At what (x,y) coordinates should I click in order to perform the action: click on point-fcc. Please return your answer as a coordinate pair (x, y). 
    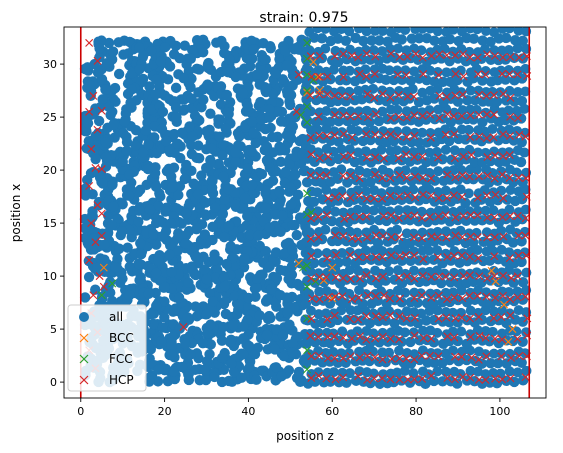
    Looking at the image, I should click on (307, 286).